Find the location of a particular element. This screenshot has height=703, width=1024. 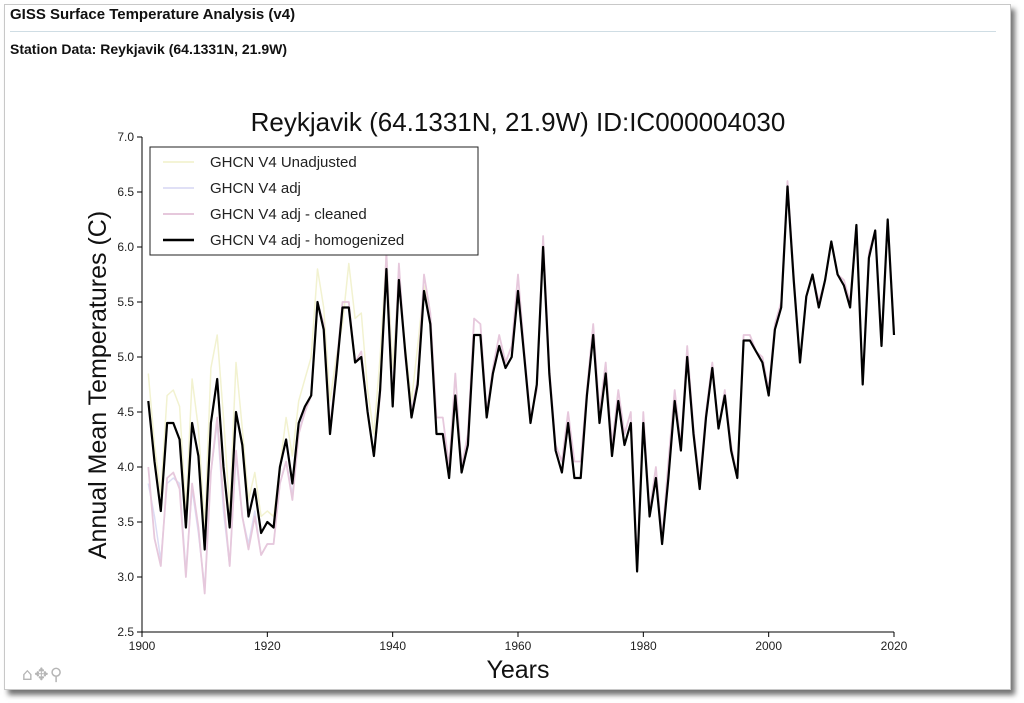

y-tick-label: 6.5 is located at coordinates (125, 192).